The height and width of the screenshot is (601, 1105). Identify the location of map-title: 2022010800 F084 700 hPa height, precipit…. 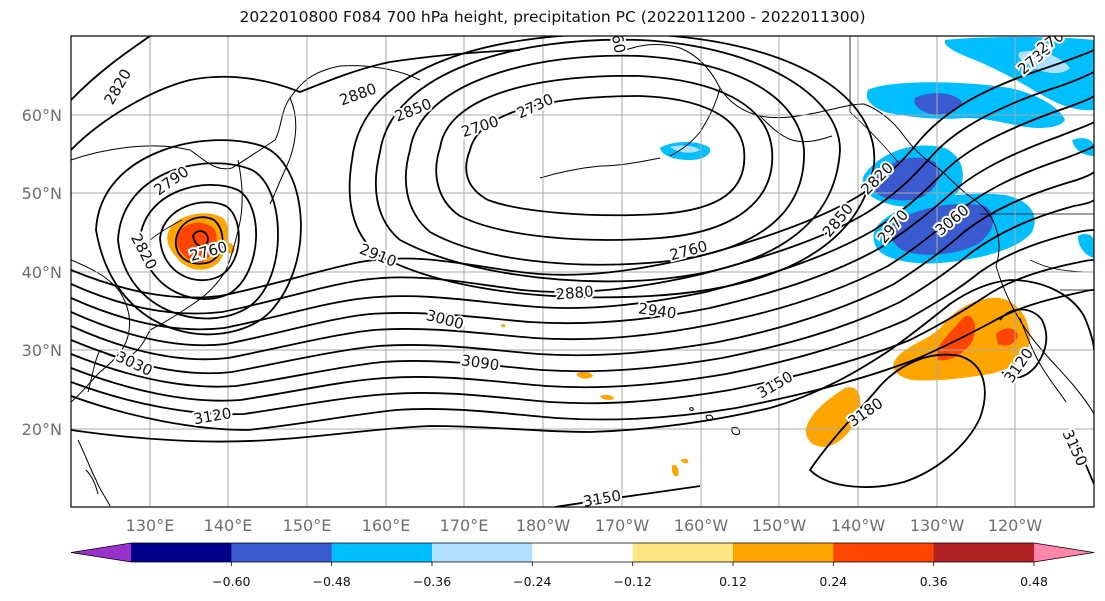
(552, 17).